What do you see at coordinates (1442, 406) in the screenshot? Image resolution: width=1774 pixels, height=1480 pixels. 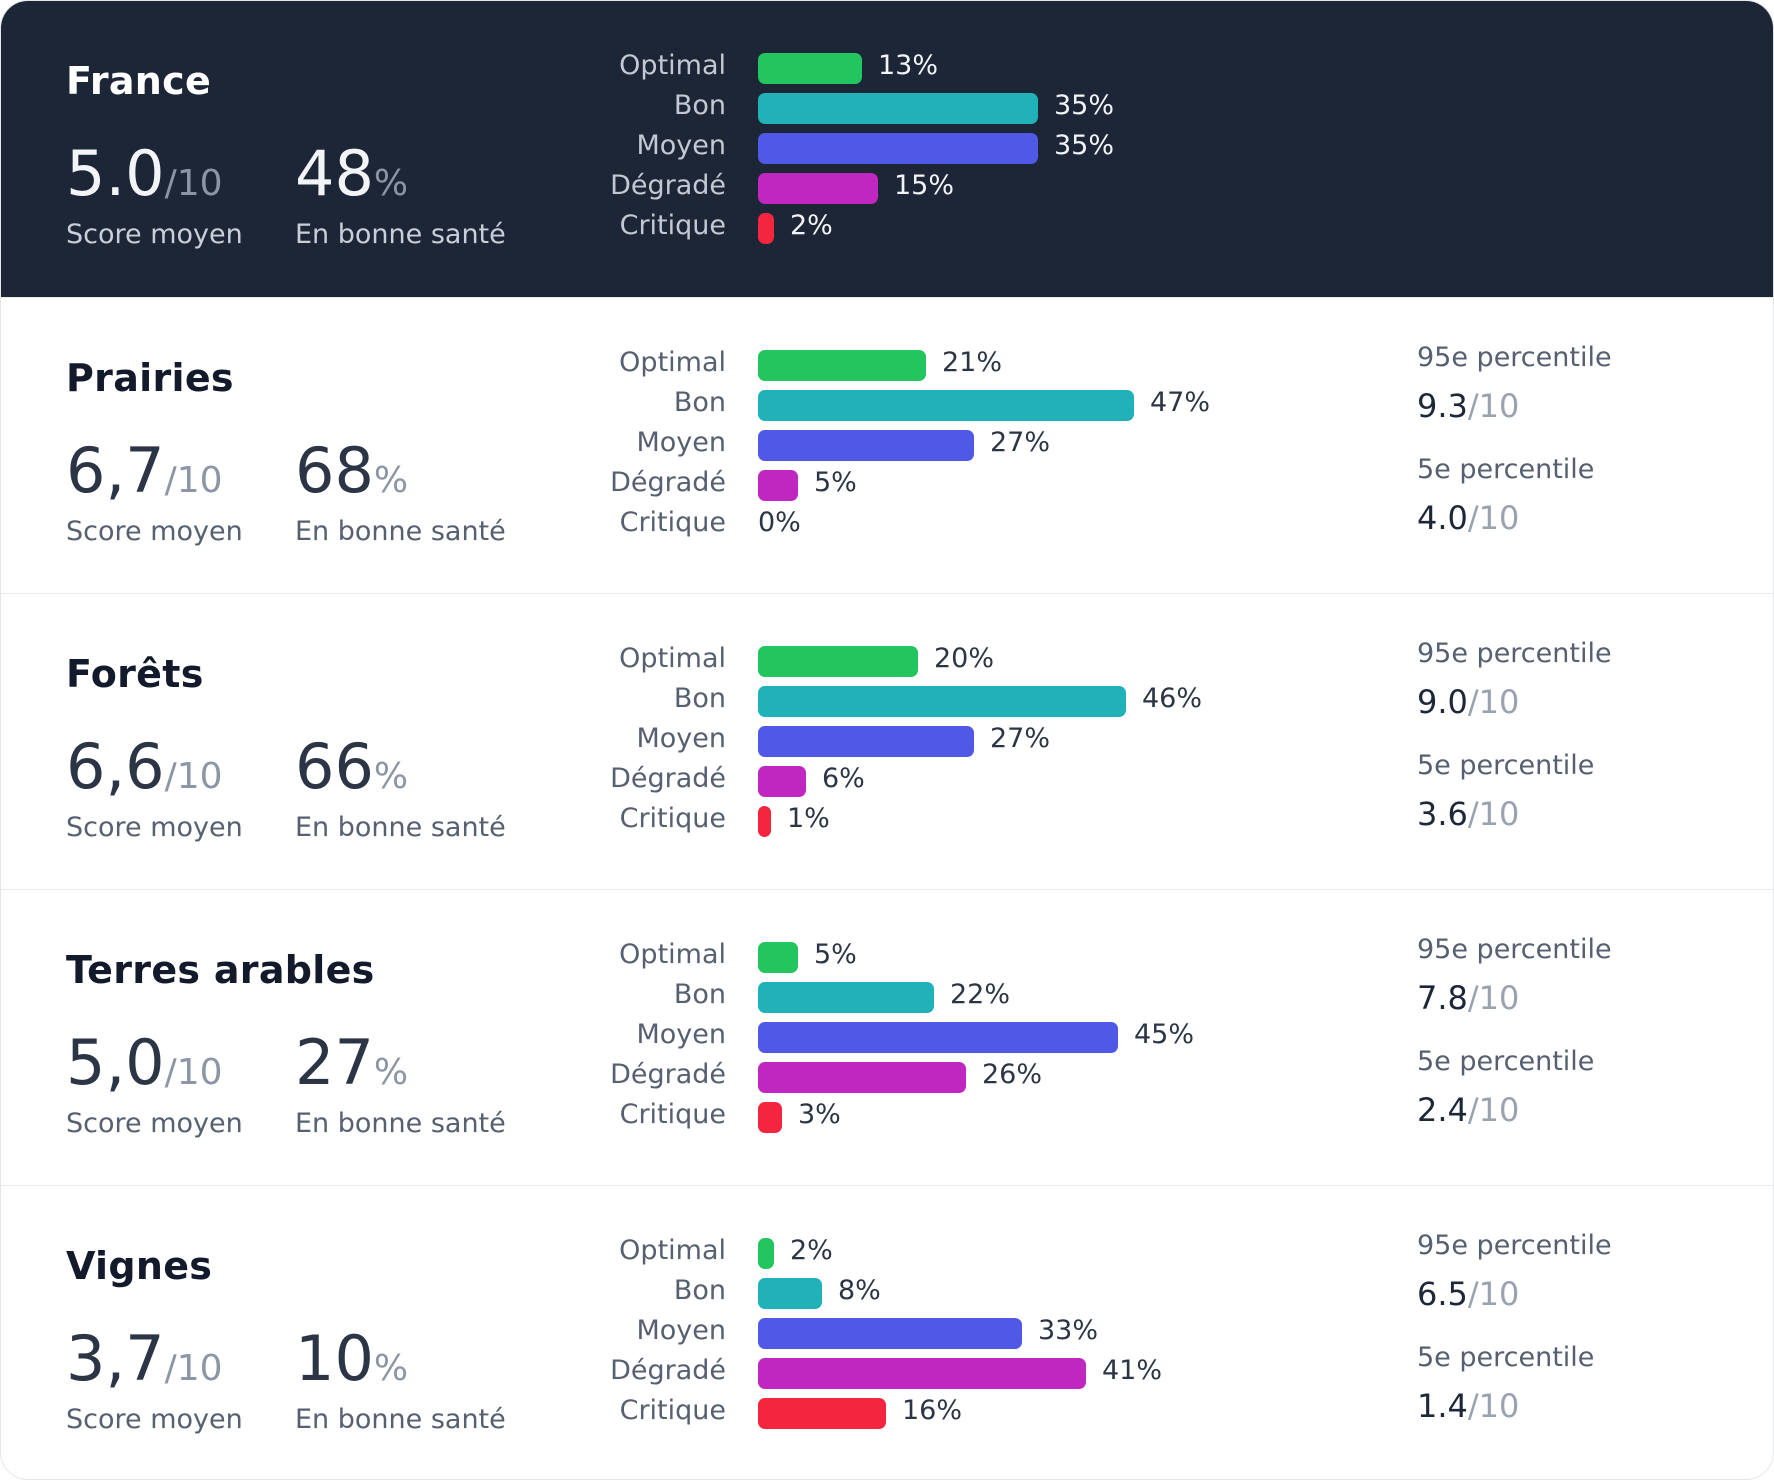 I see `percentile-95-value: 9.3` at bounding box center [1442, 406].